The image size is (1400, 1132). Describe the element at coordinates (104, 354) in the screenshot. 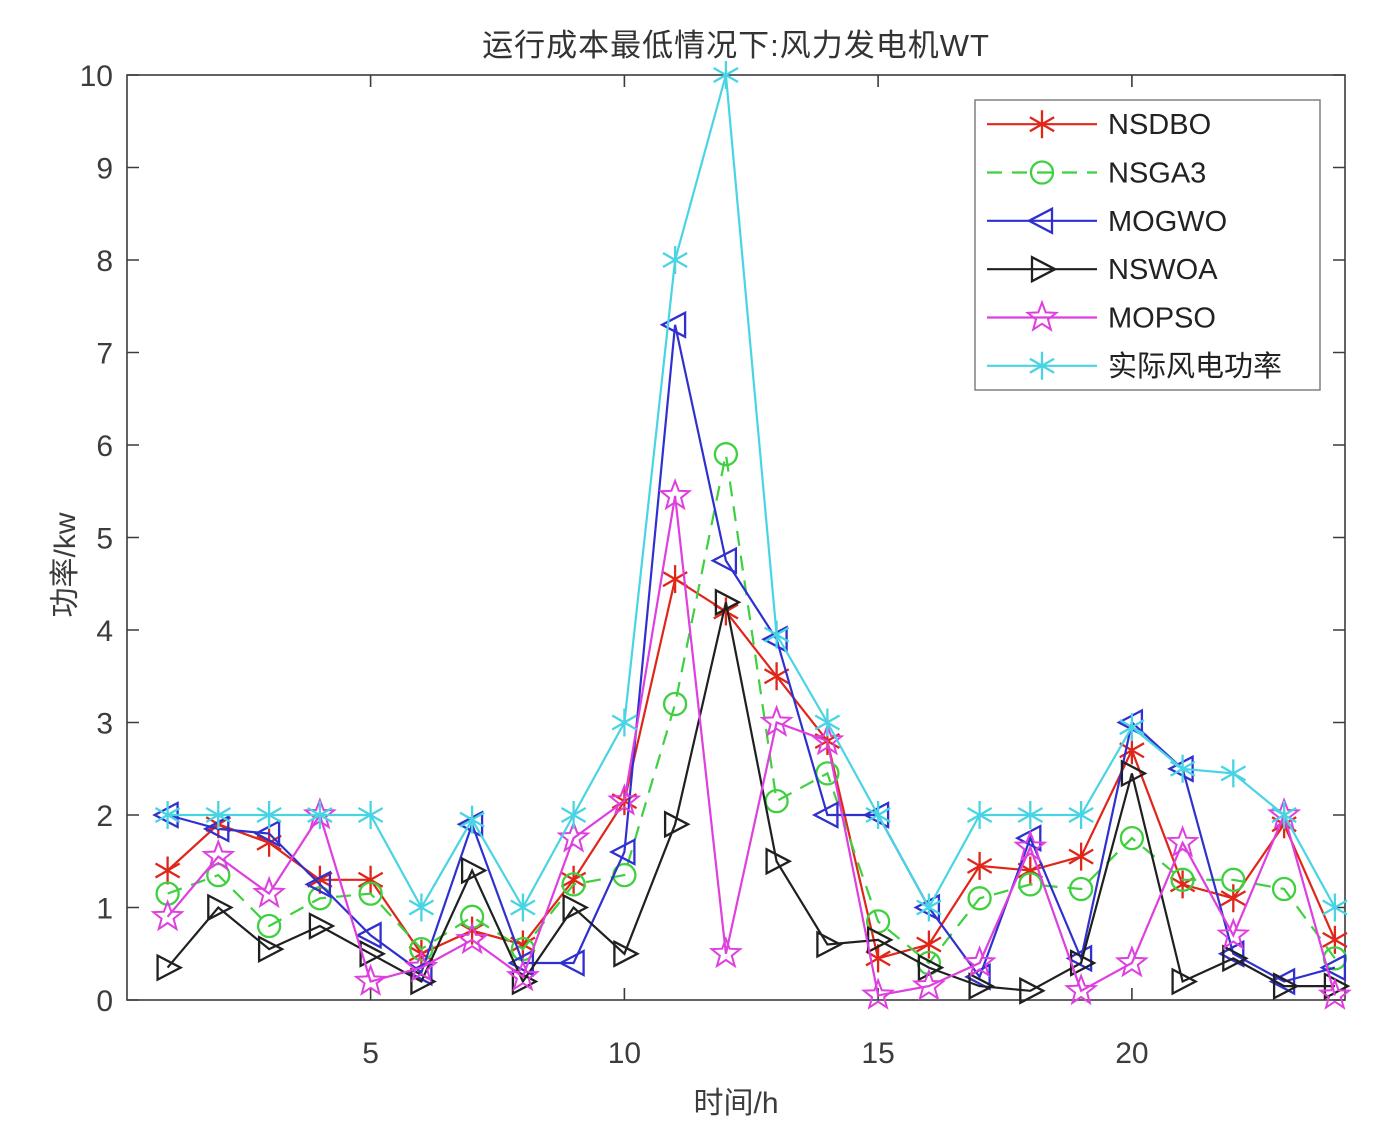

I see `y-tick-label: 7` at that location.